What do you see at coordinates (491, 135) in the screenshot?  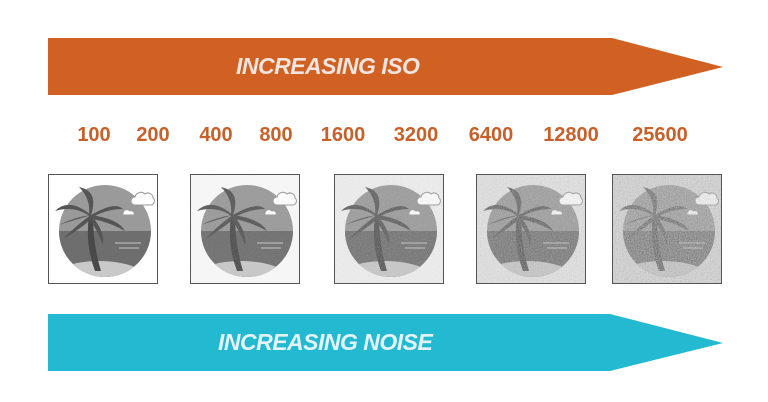 I see `iso-value: 6400` at bounding box center [491, 135].